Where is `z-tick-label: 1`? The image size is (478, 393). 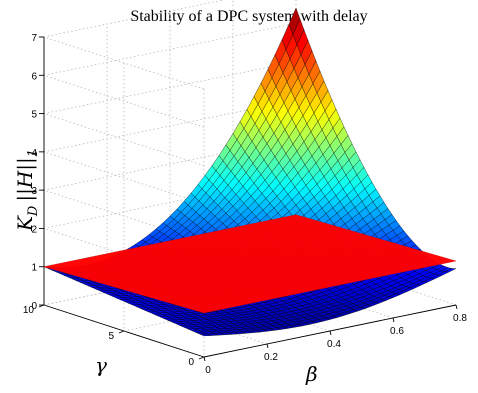
z-tick-label: 1 is located at coordinates (34, 268).